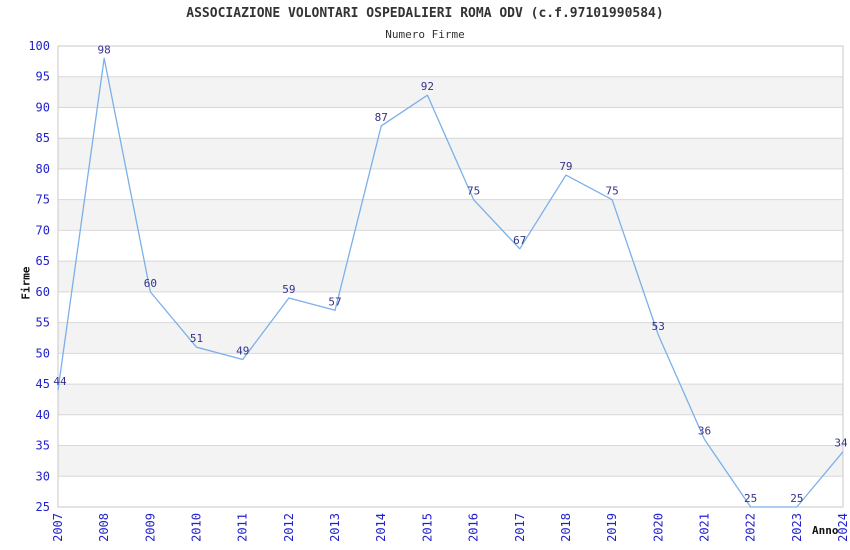 The image size is (850, 550). I want to click on y-tick-label: 45, so click(43, 384).